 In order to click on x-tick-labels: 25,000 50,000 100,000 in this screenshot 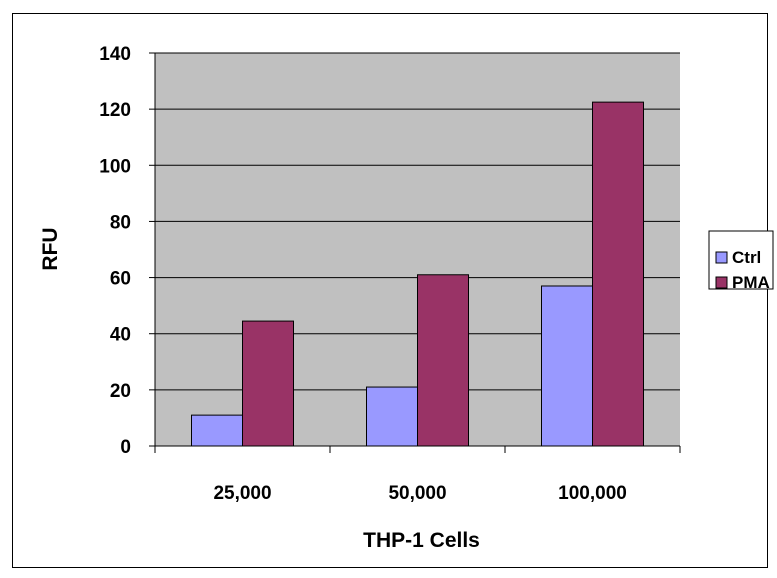, I will do `click(419, 493)`.